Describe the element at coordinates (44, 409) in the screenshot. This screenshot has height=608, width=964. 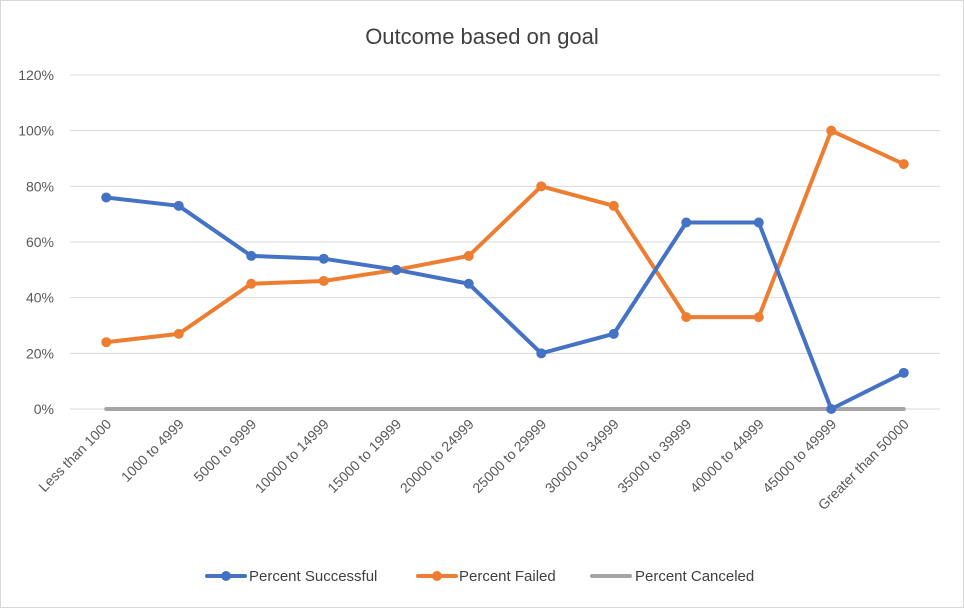
I see `y-tick-label: 0%` at that location.